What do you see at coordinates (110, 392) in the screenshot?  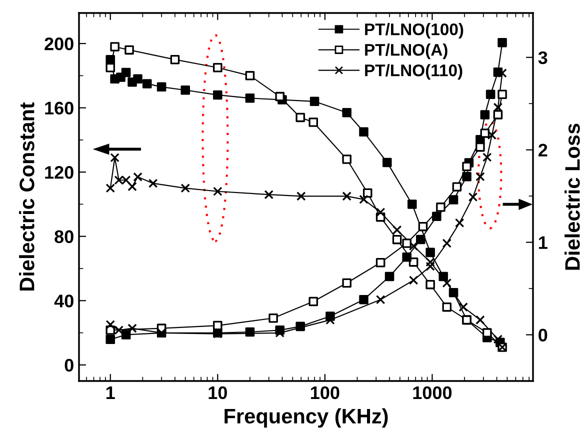 I see `x-tick-label: 1` at bounding box center [110, 392].